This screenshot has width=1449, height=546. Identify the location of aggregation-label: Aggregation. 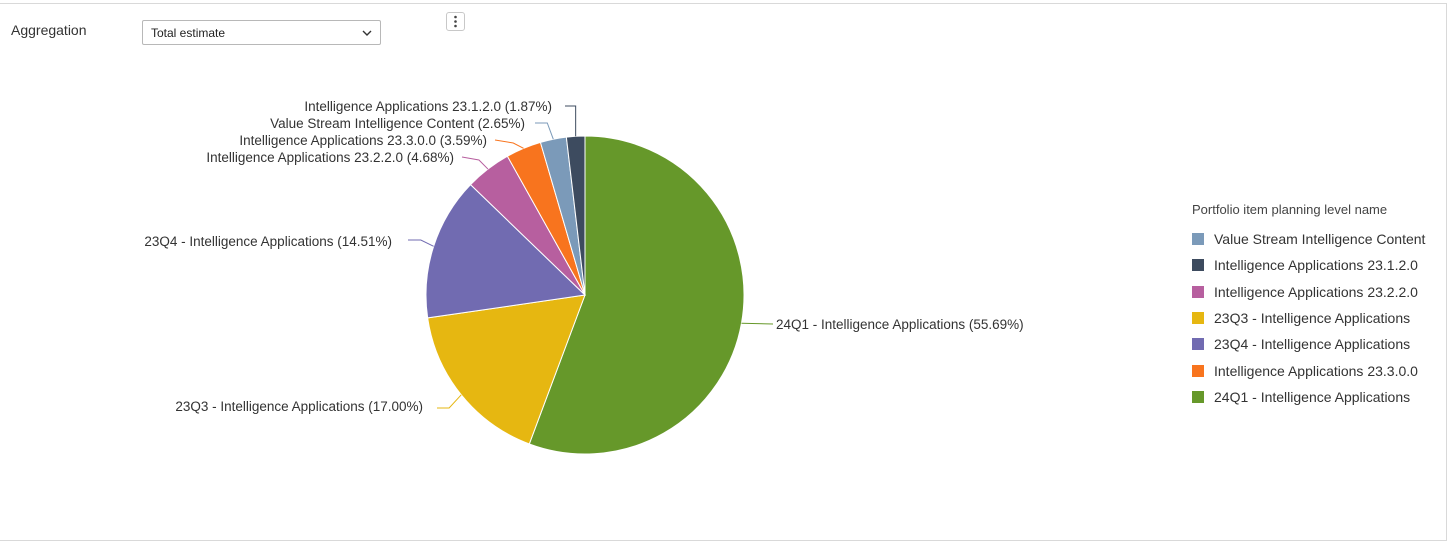
(49, 30).